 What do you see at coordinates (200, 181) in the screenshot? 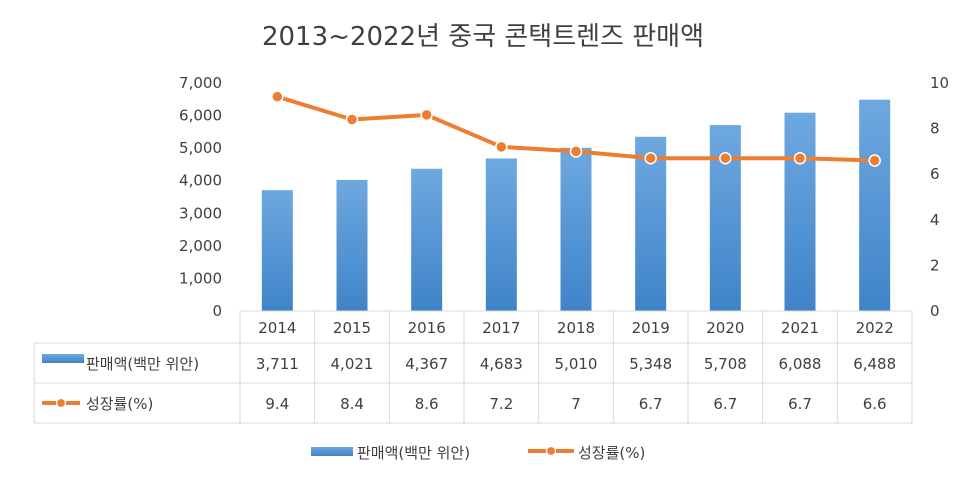
I see `y-left-tick-label: 4,000` at bounding box center [200, 181].